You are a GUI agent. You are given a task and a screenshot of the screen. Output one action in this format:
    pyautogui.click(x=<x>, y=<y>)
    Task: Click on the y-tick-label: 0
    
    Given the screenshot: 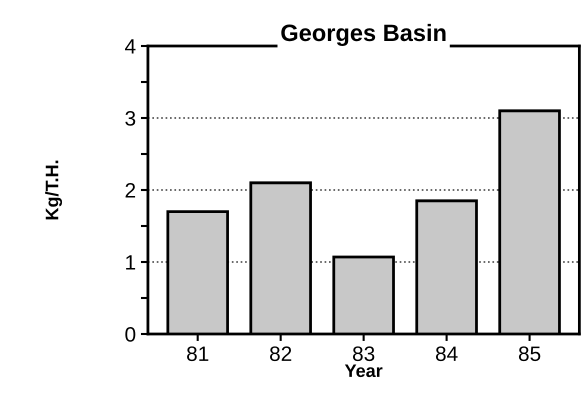 What is the action you would take?
    pyautogui.click(x=130, y=334)
    